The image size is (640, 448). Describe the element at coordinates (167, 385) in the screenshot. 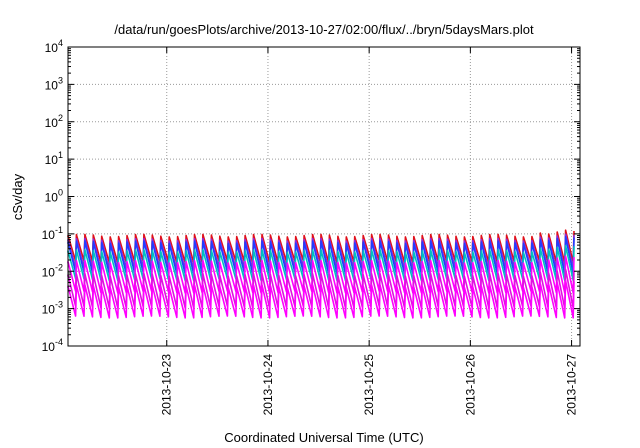

I see `x-tick-label: 2013-10-23` at that location.